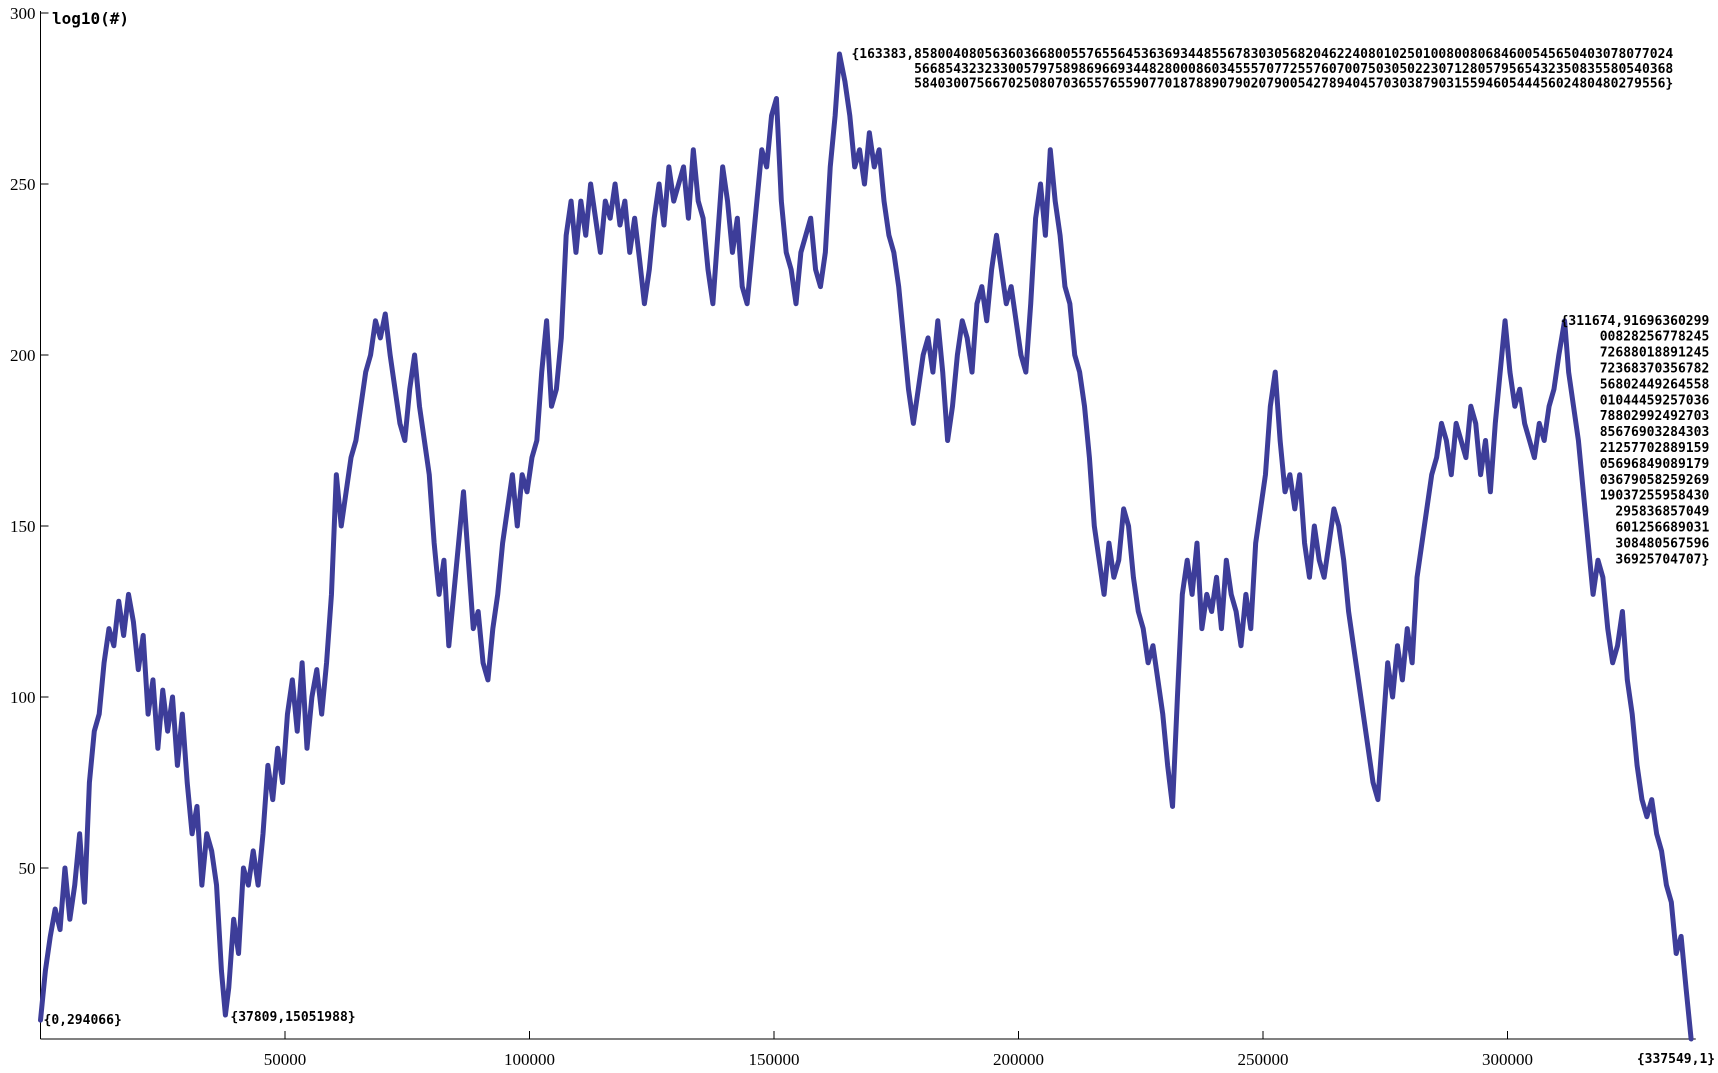  I want to click on y-tick-label: 50, so click(27, 868).